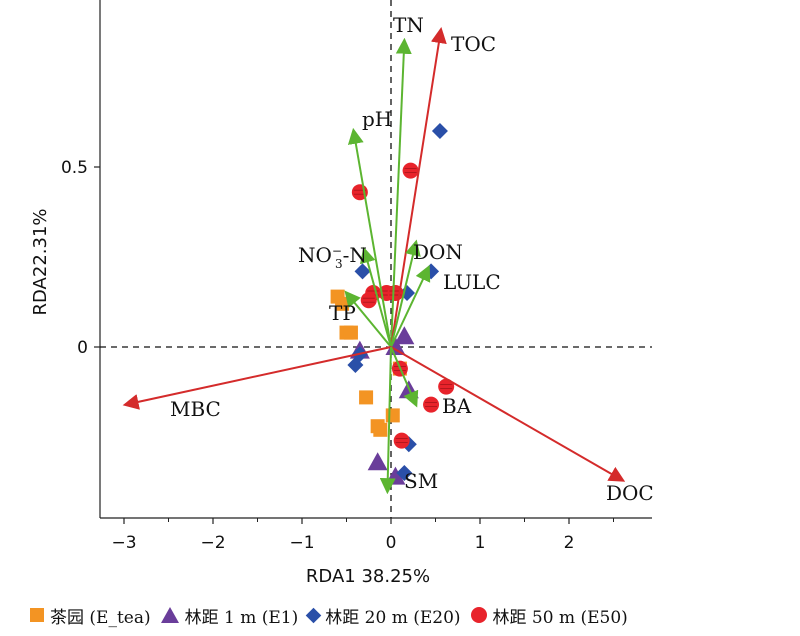  Describe the element at coordinates (438, 252) in the screenshot. I see `vector-label-don: DON` at that location.